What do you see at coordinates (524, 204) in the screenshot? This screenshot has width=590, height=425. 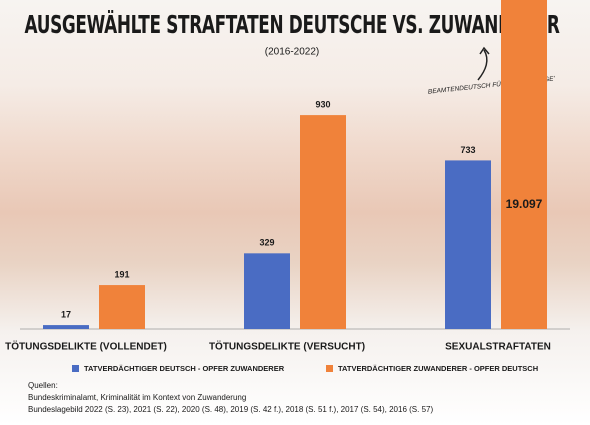 I see `value-label: 19.097` at bounding box center [524, 204].